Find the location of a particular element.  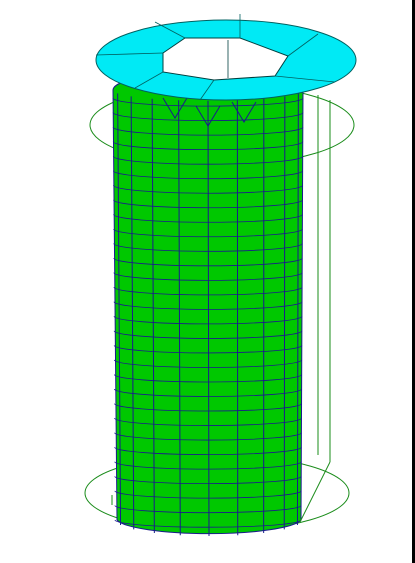

hex-hole is located at coordinates (225, 59).